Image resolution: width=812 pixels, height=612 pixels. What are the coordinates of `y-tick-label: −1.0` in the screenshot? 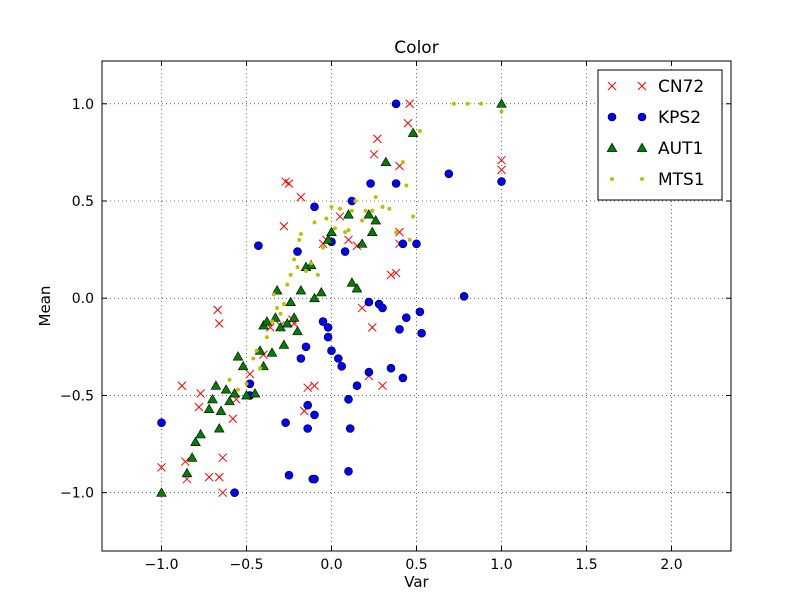 It's located at (77, 494).